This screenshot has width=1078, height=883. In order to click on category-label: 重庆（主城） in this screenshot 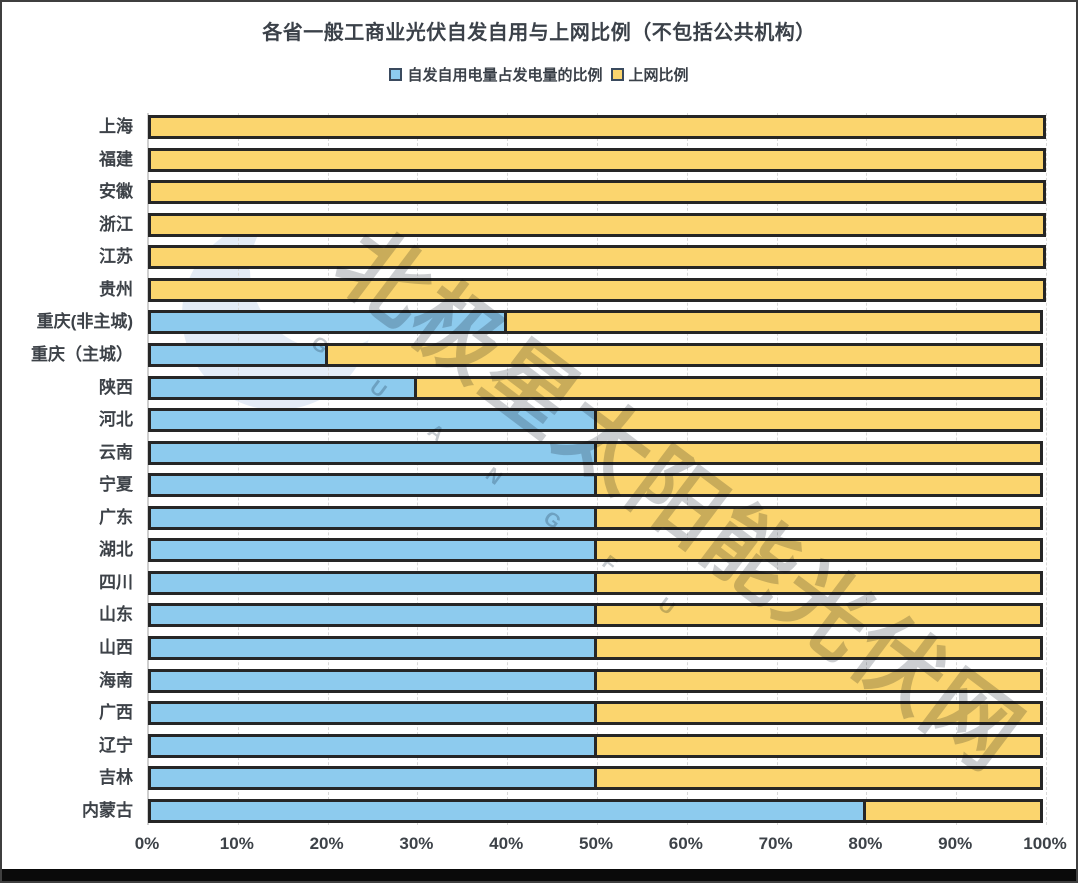, I will do `click(82, 354)`.